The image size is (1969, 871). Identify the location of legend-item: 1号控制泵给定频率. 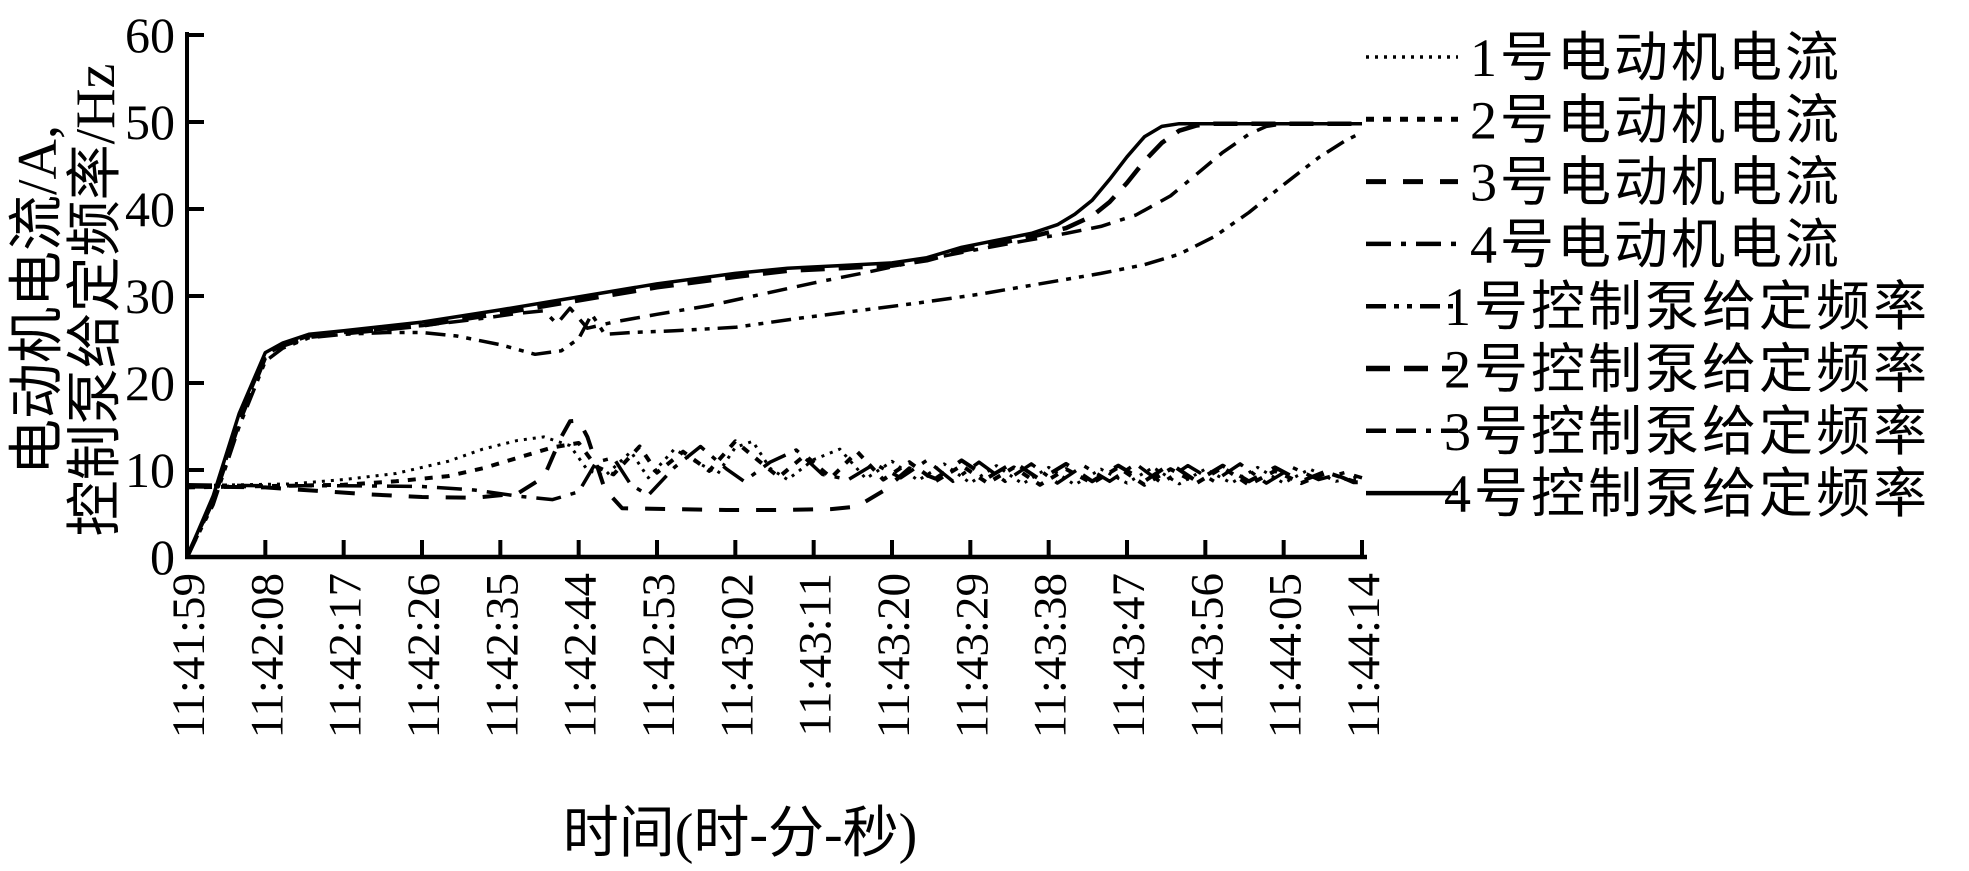
(1648, 307).